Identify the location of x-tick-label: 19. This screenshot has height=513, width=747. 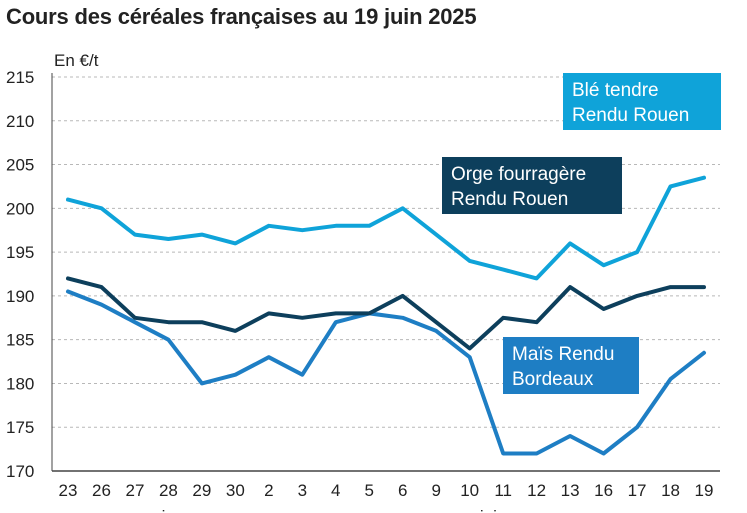
(704, 490).